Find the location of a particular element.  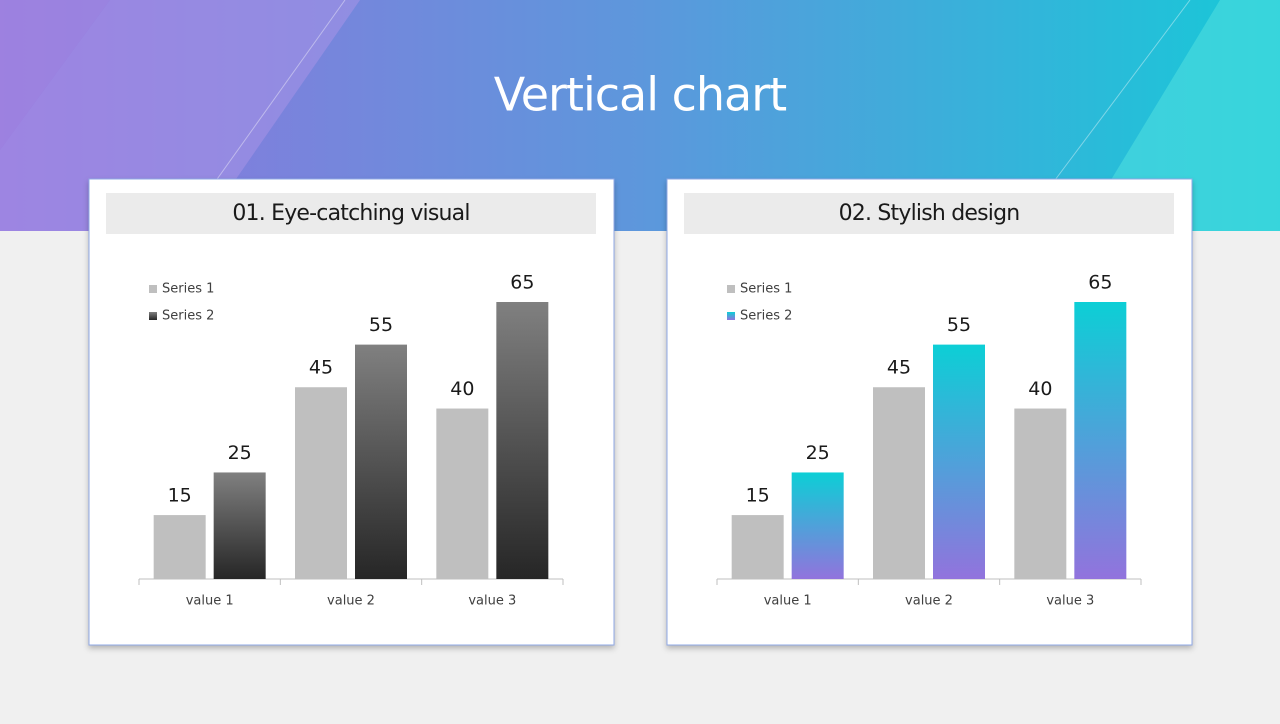

chart-title: 01. Eye-catching visual is located at coordinates (350, 213).